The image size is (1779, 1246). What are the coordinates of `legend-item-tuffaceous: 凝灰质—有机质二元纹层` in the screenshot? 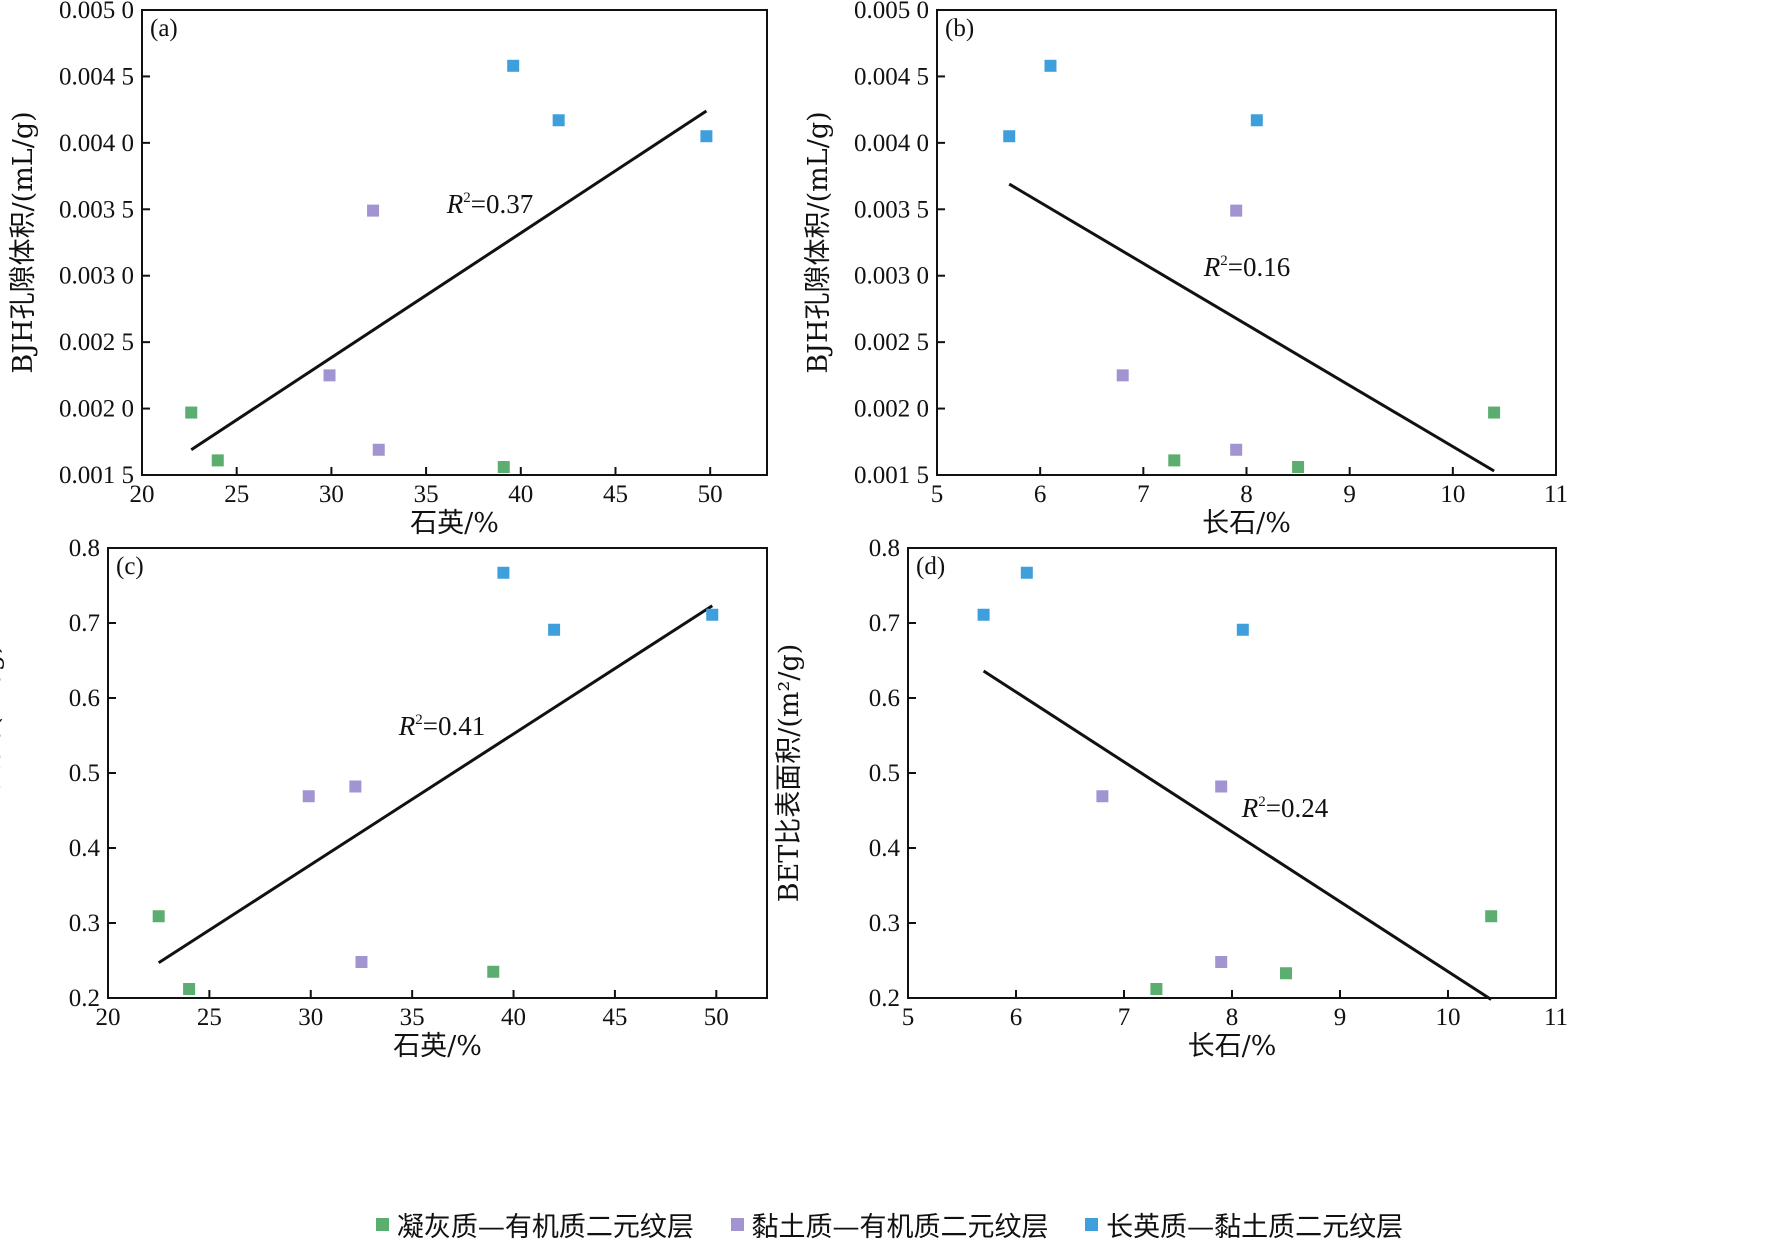 It's located at (534, 1224).